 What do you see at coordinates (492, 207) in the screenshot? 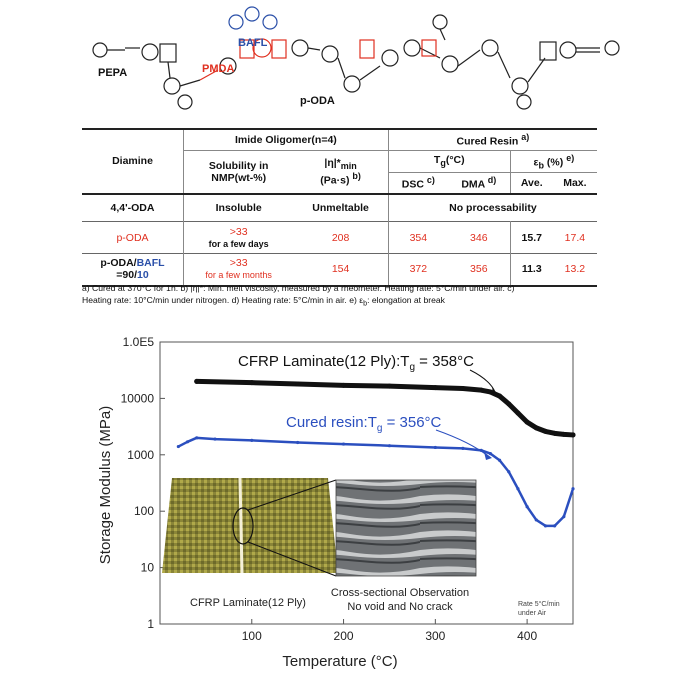
I see `cured-cell: No processability` at bounding box center [492, 207].